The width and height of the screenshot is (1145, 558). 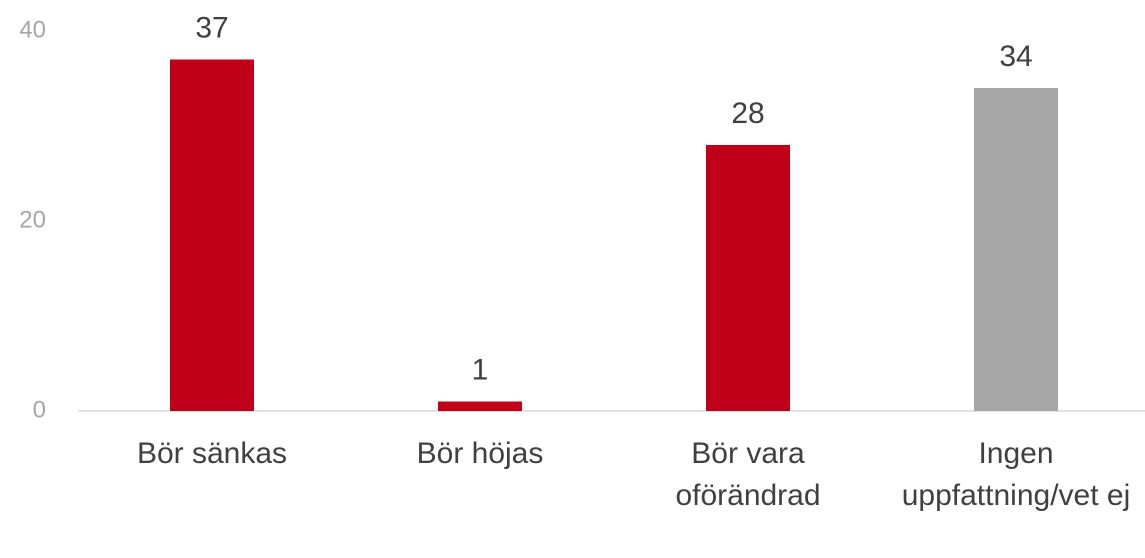 I want to click on value-label: 34, so click(x=1015, y=56).